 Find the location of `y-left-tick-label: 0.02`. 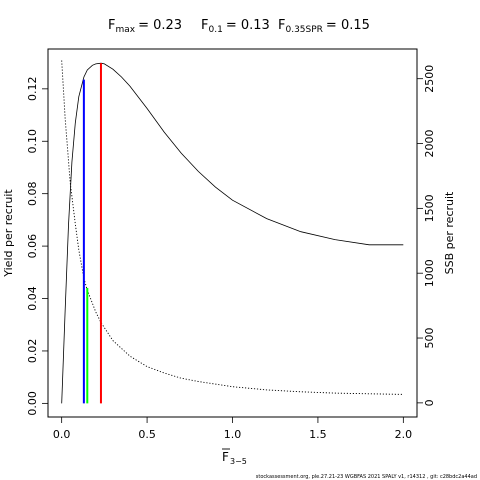

y-left-tick-label: 0.02 is located at coordinates (32, 351).